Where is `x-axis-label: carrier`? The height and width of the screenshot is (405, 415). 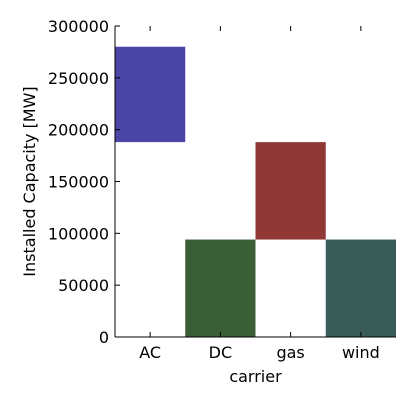
x-axis-label: carrier is located at coordinates (255, 376).